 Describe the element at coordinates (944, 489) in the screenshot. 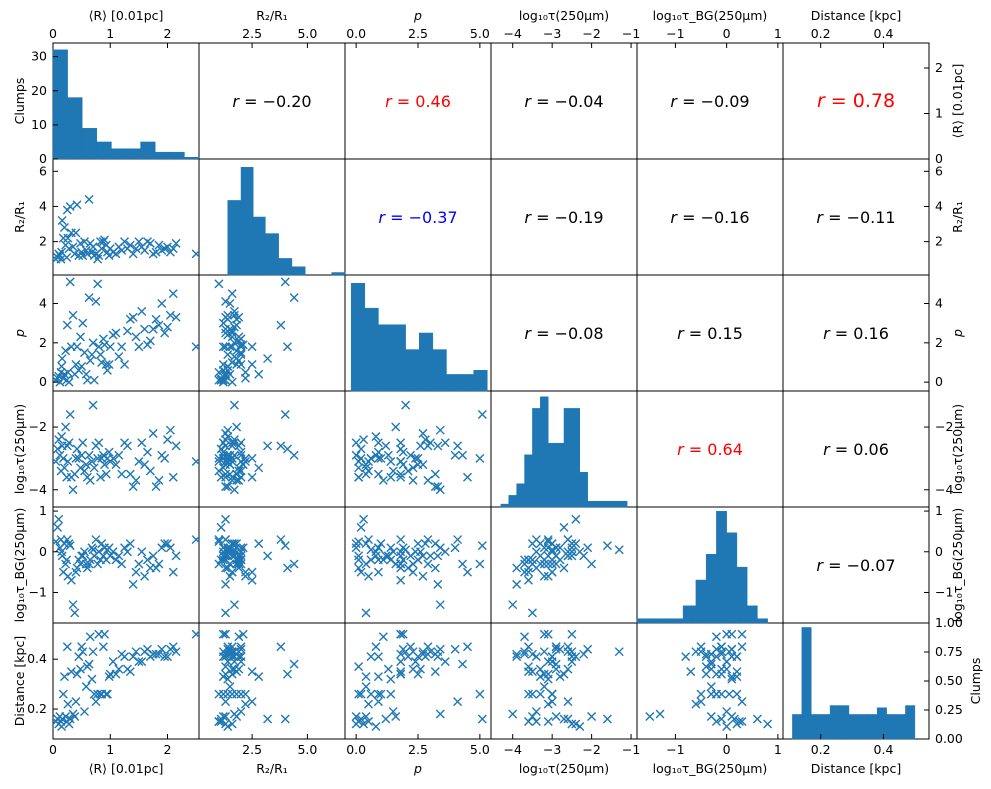

I see `tick-label: −4` at that location.